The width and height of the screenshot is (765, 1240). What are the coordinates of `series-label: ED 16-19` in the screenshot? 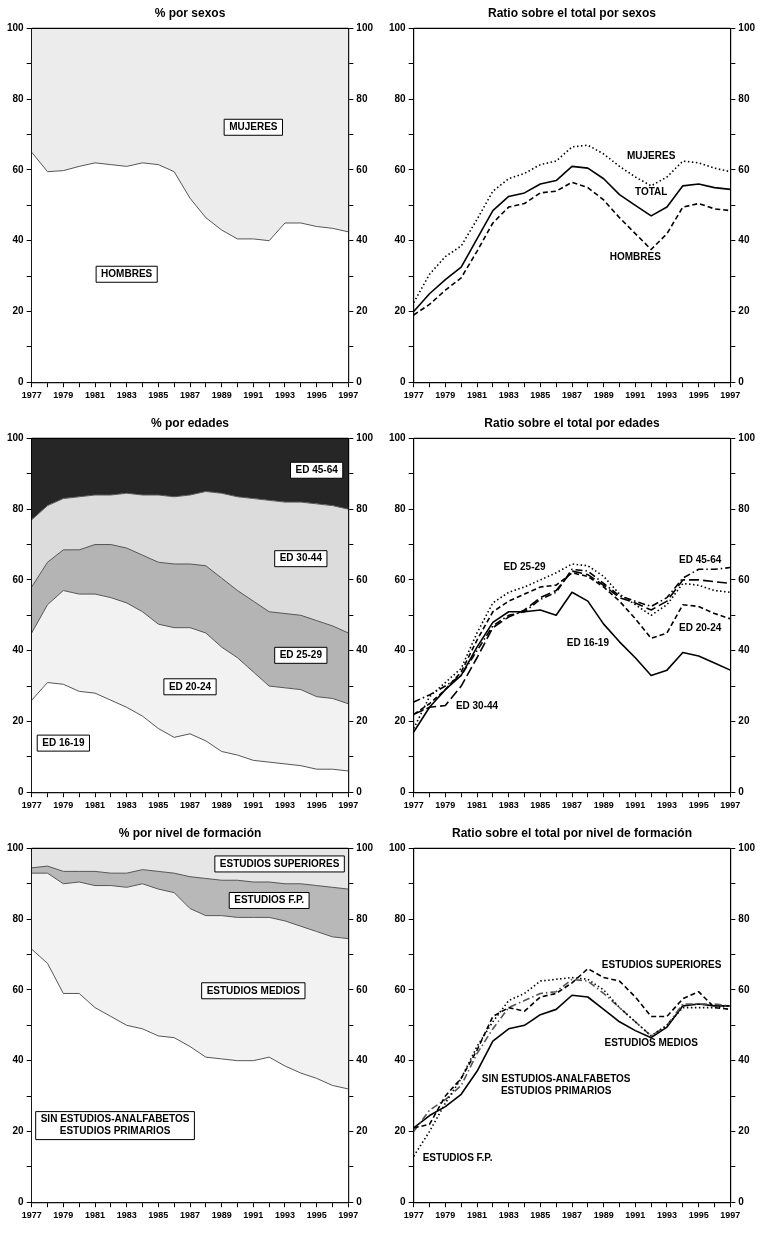 It's located at (588, 643).